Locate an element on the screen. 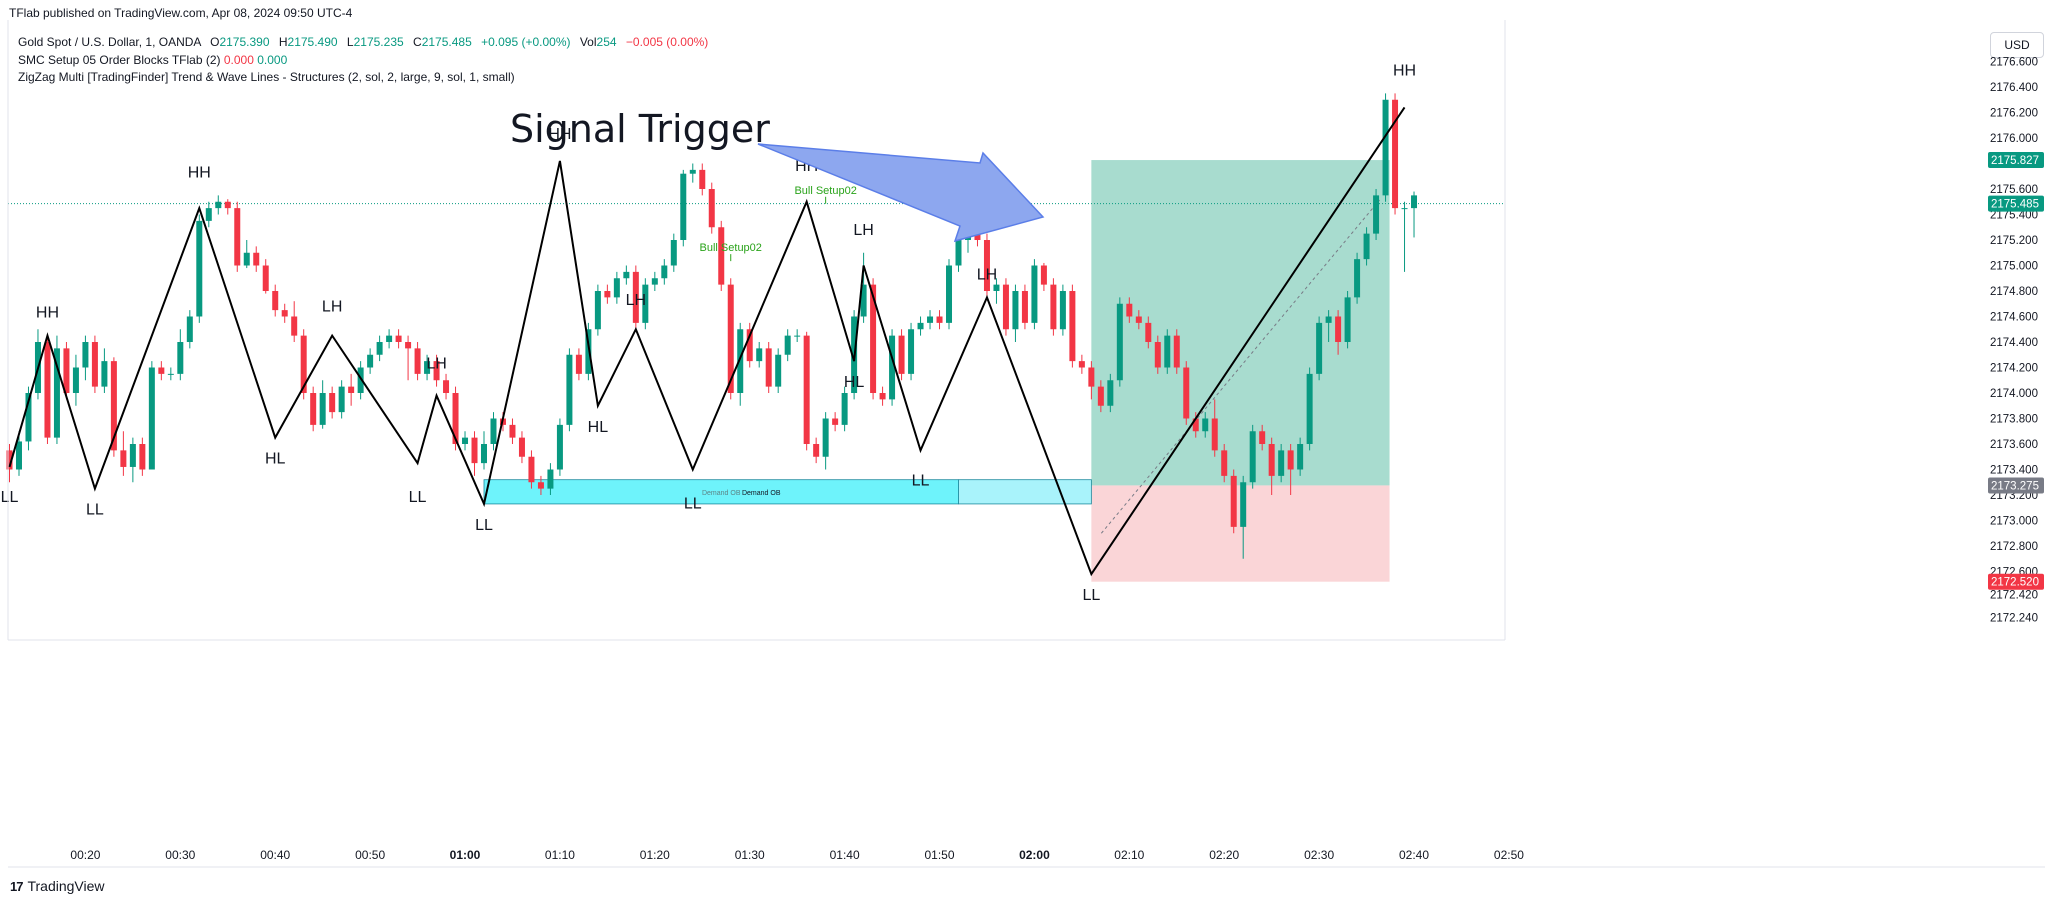 The height and width of the screenshot is (905, 2059). price-tick-label: 2176.000 is located at coordinates (2014, 139).